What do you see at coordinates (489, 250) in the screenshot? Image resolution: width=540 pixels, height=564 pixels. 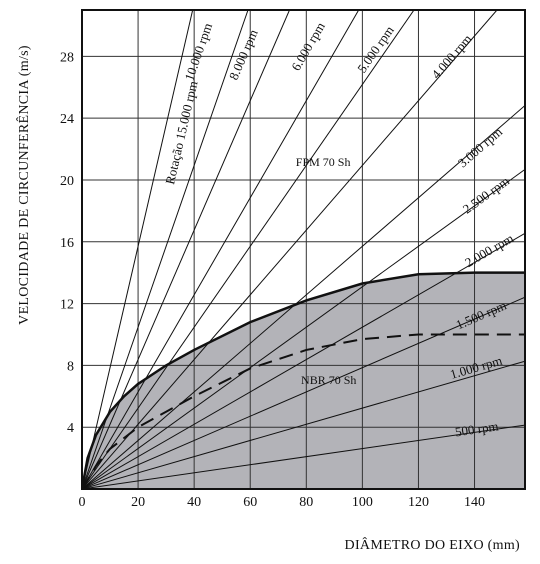 I see `rpm-label: 2.000 rpm` at bounding box center [489, 250].